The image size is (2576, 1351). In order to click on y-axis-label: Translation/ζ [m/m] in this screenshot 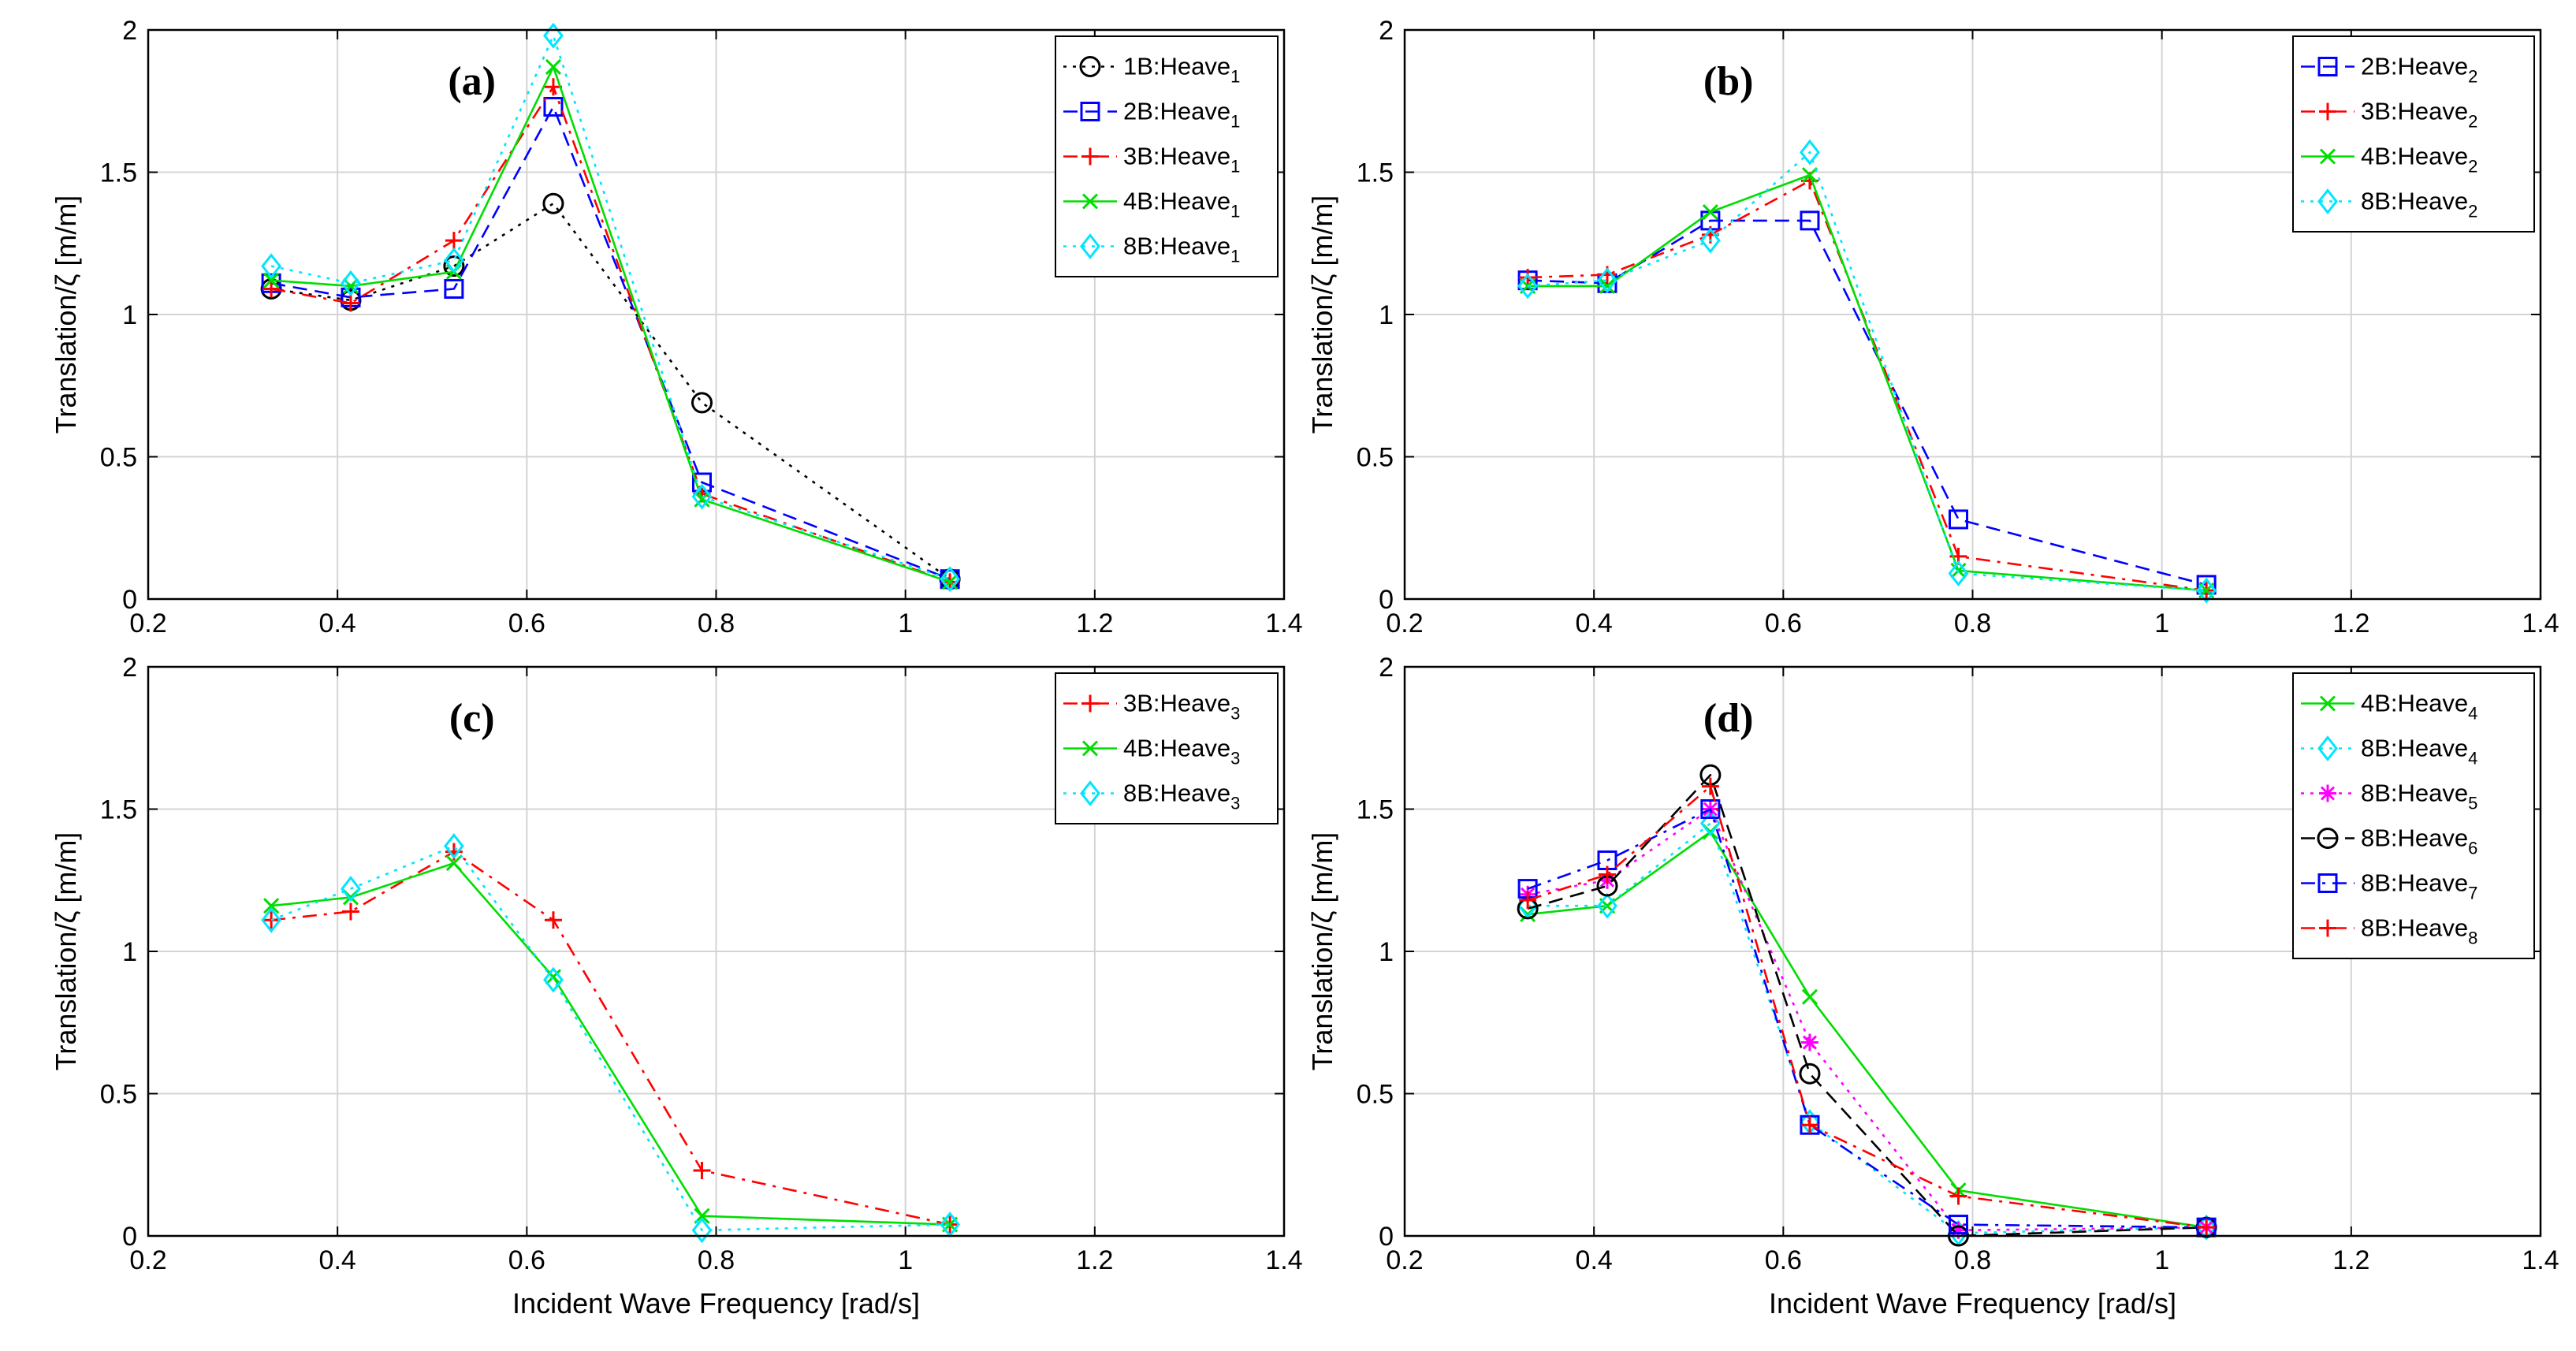, I will do `click(1322, 952)`.